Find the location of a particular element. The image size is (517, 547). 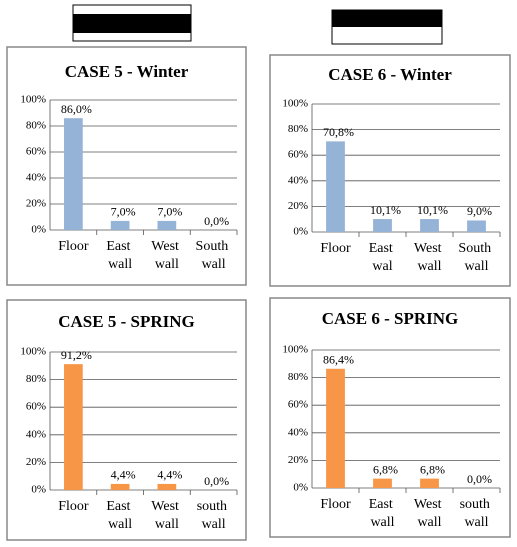

chart-title: CASE 6 - Winter is located at coordinates (390, 74).